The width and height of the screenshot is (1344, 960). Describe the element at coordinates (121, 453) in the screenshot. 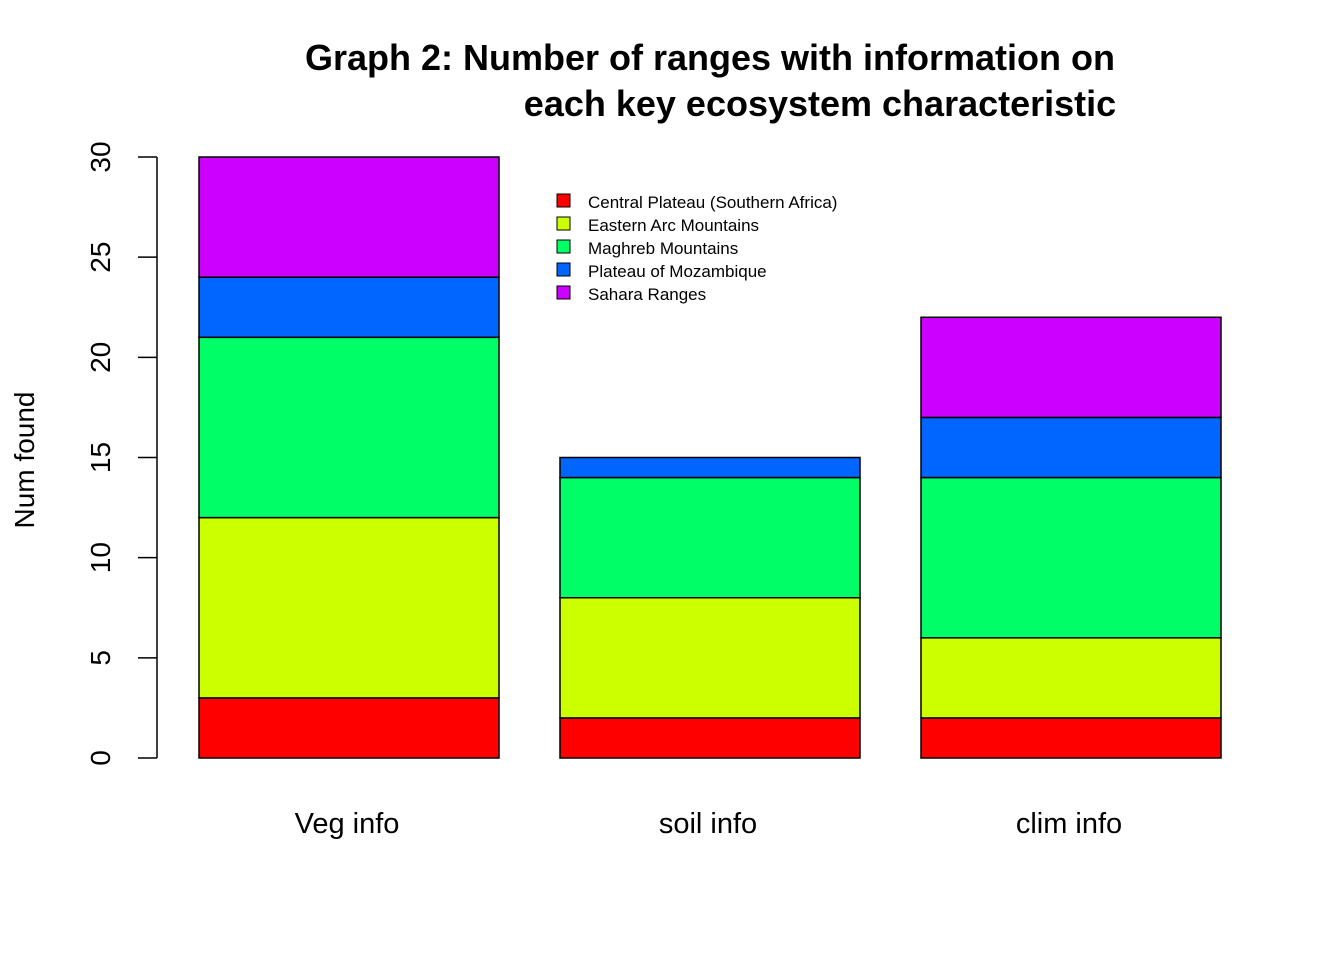

I see `y-axis: 0 5 10 15 20 25 30` at that location.